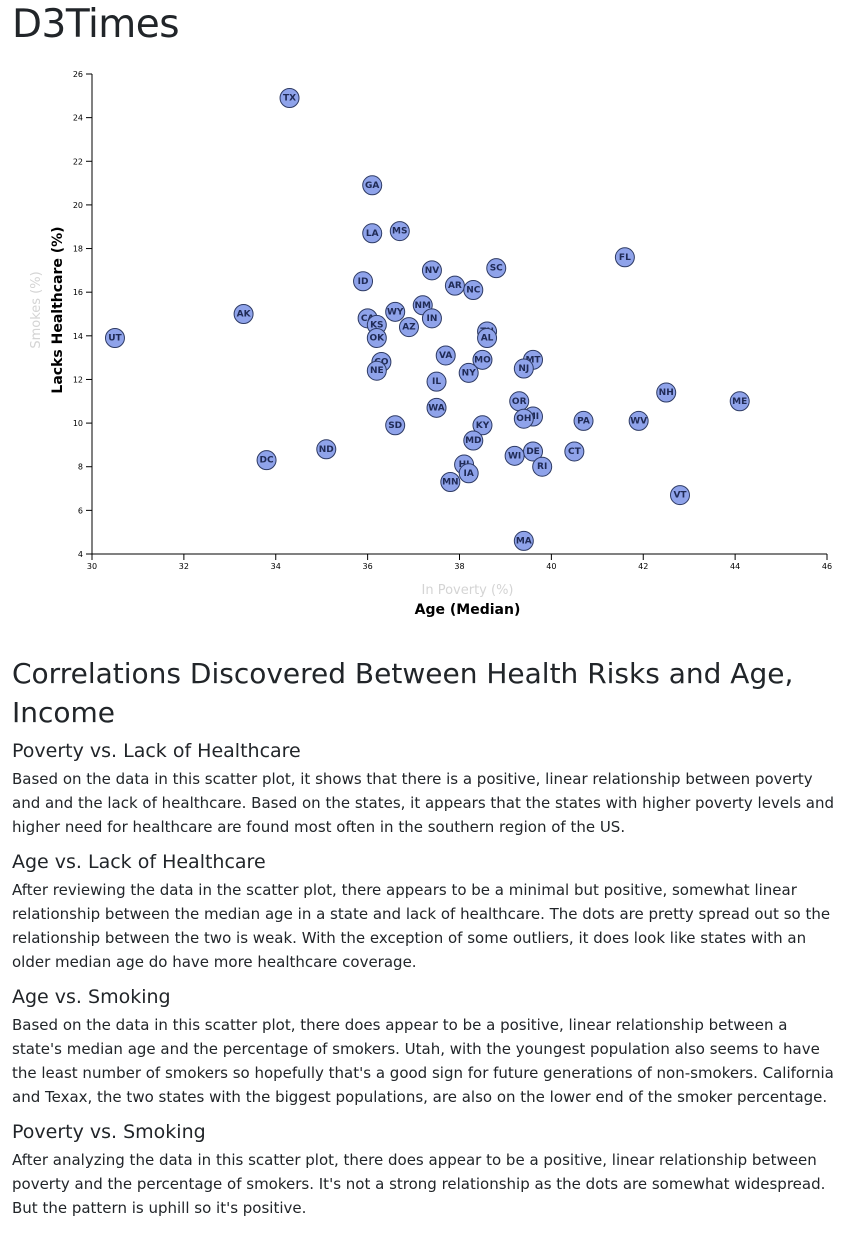 The height and width of the screenshot is (1257, 848). I want to click on state-label-md: MD, so click(473, 441).